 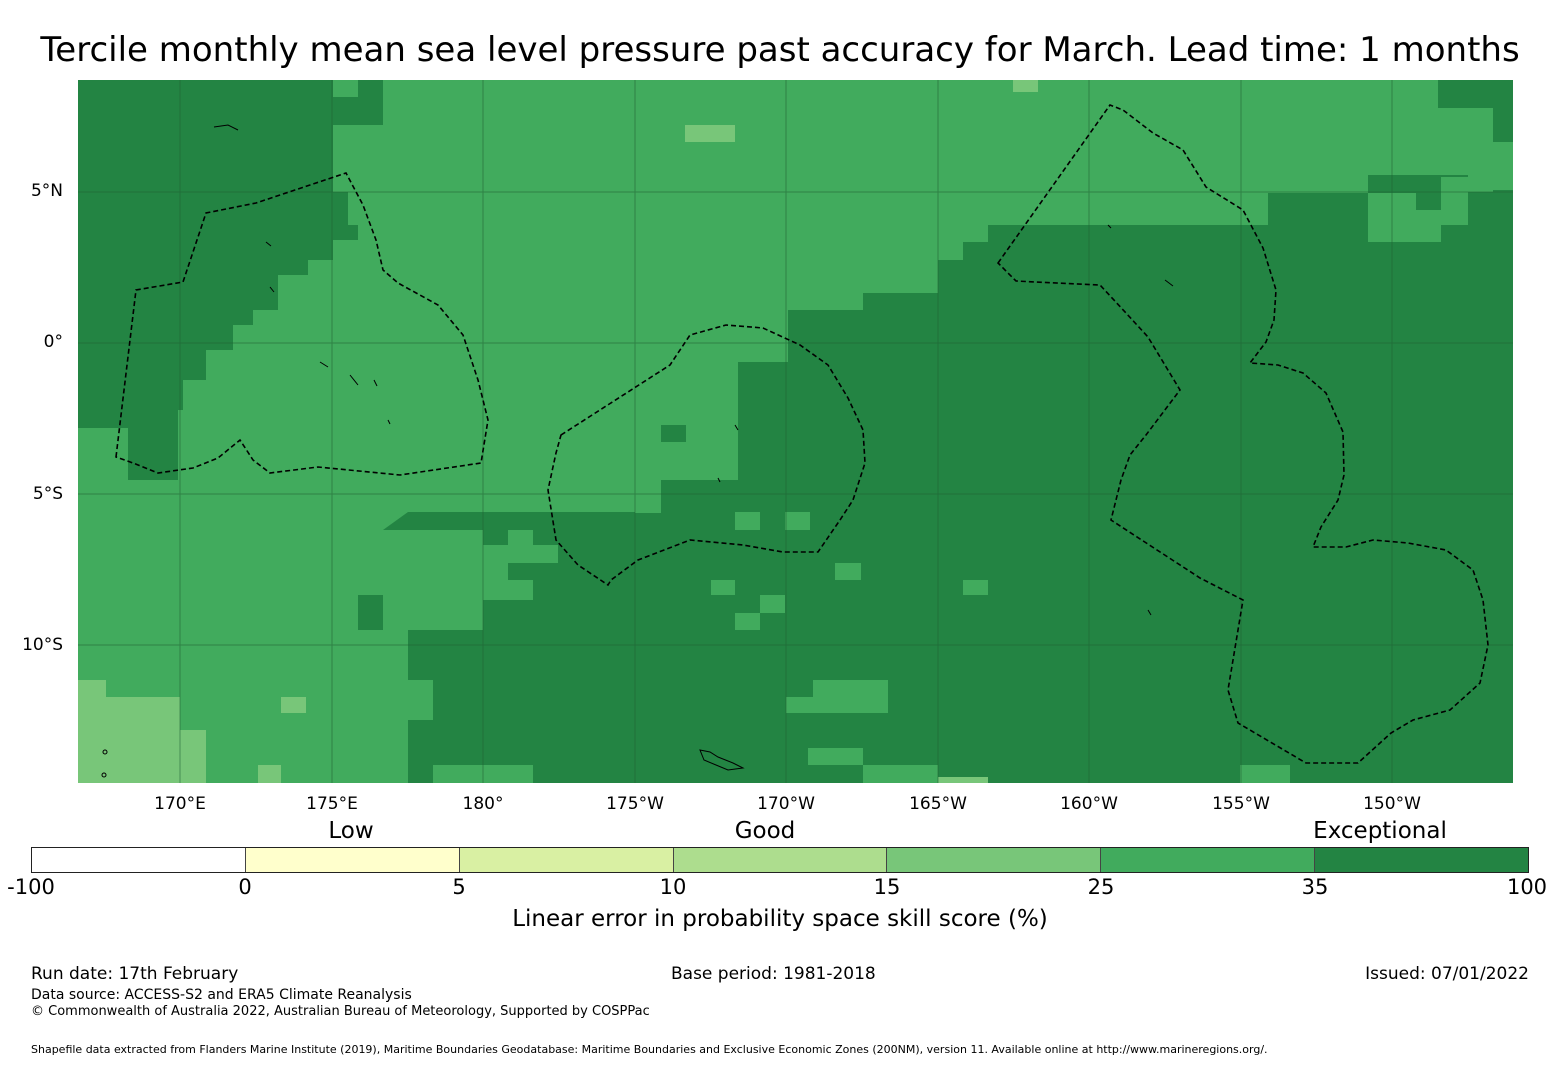 I want to click on lon-label-175e: 175°E, so click(x=332, y=804).